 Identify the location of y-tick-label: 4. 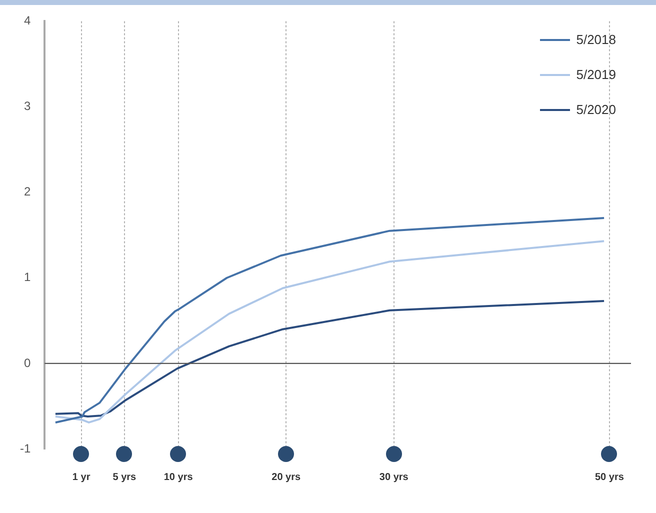
(27, 21).